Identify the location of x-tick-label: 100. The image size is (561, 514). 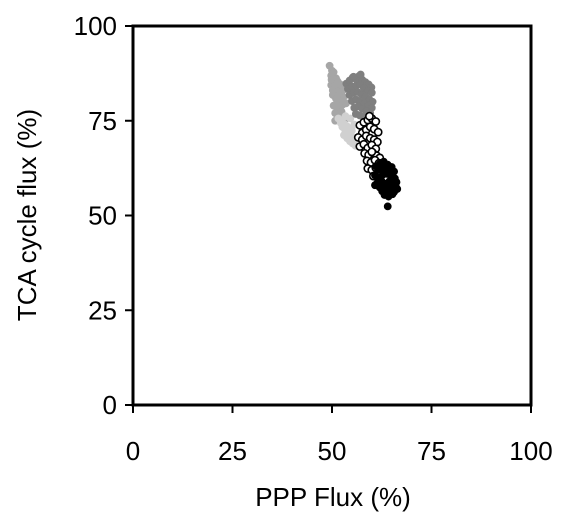
(530, 451).